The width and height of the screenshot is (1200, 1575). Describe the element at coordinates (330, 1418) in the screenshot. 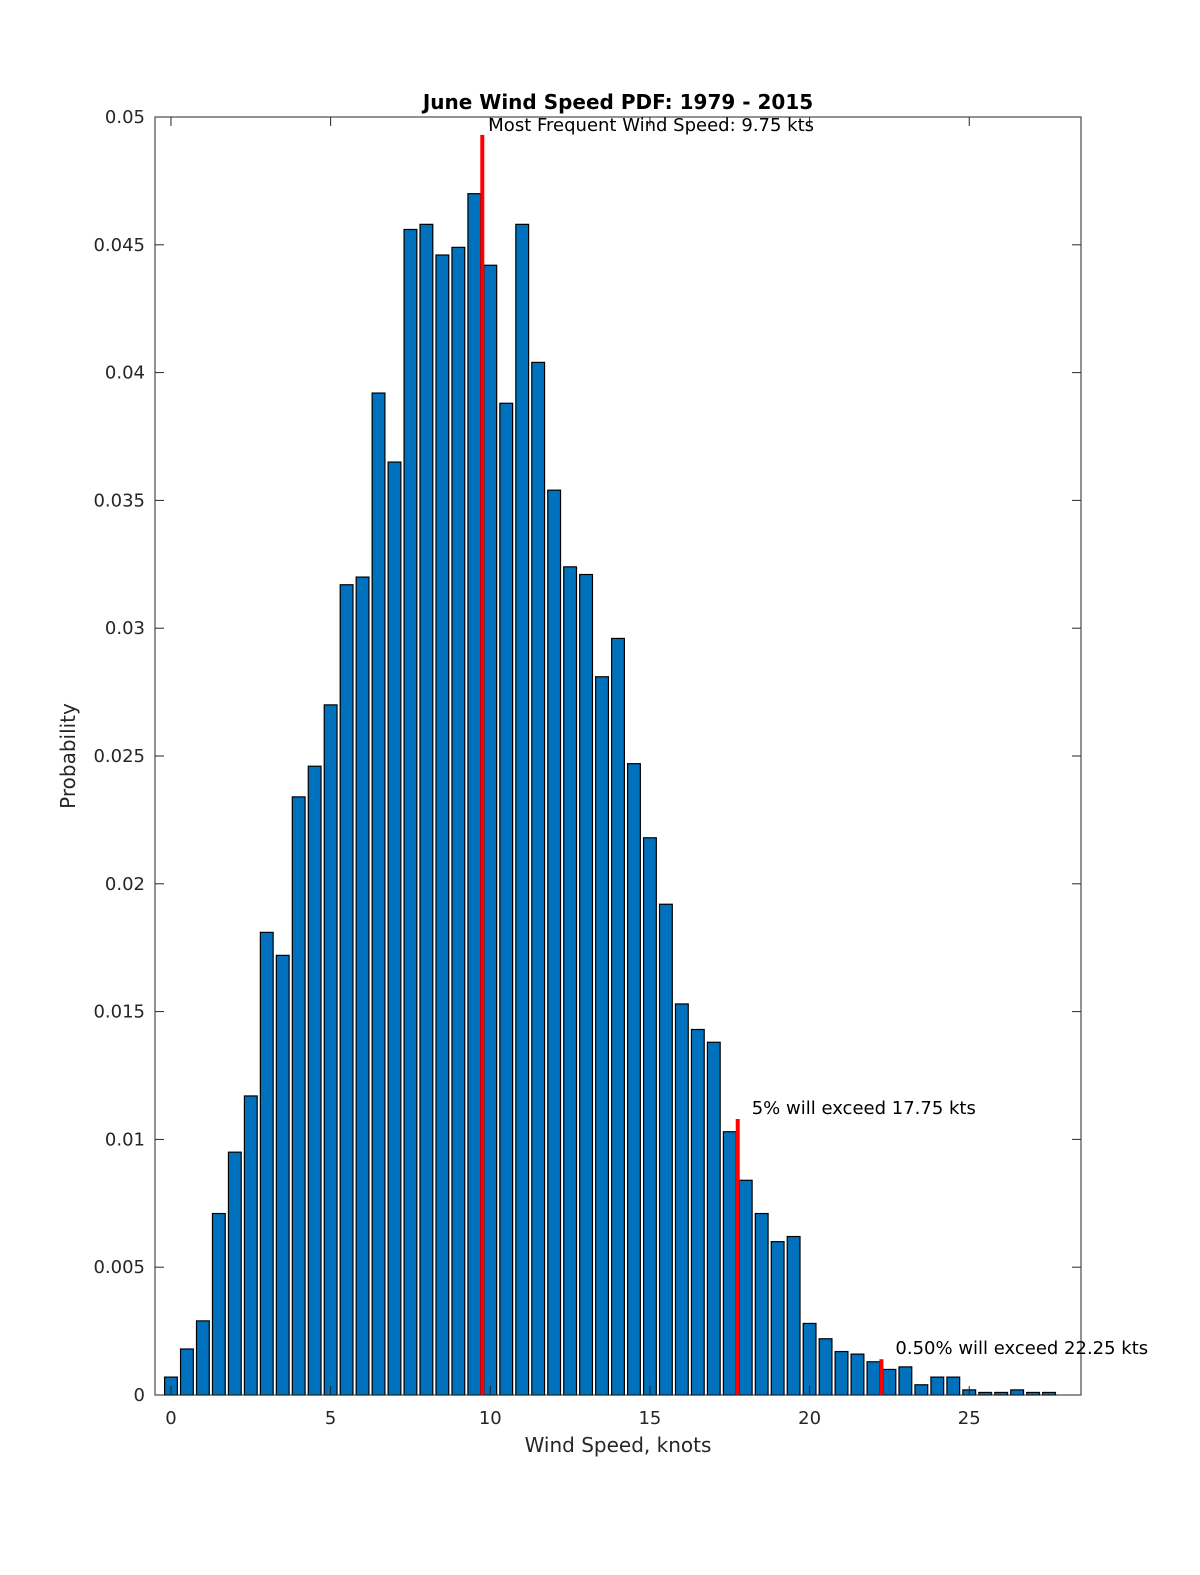

I see `x-tick-label: 5` at that location.